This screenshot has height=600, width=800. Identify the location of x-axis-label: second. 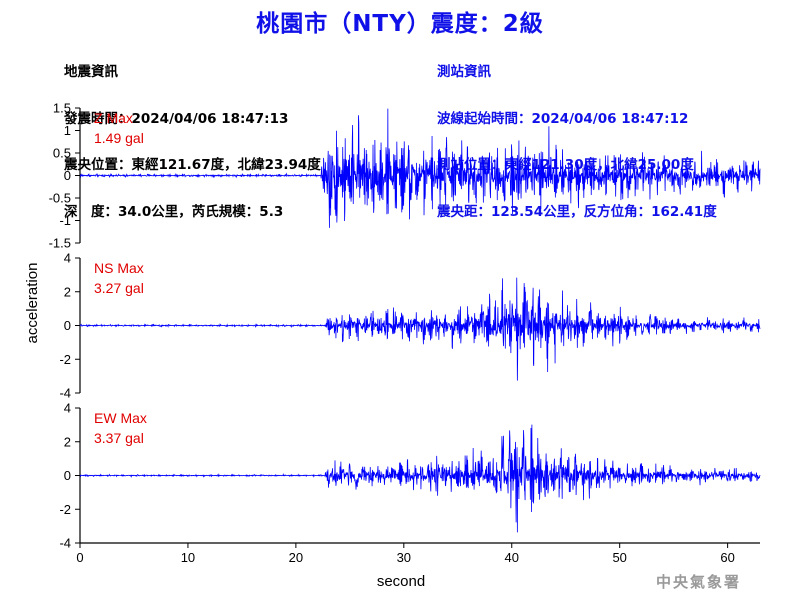
(401, 581).